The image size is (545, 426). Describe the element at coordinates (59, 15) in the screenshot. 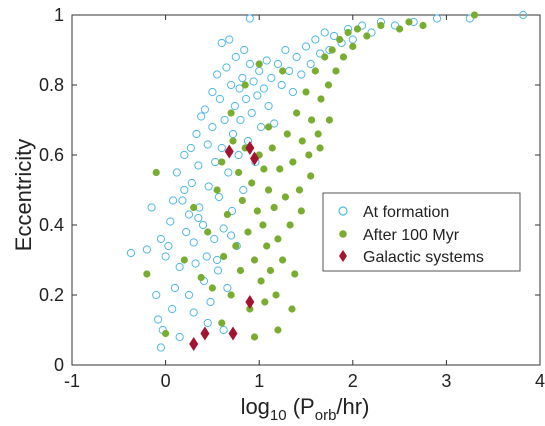

I see `y-tick-label: 1` at that location.